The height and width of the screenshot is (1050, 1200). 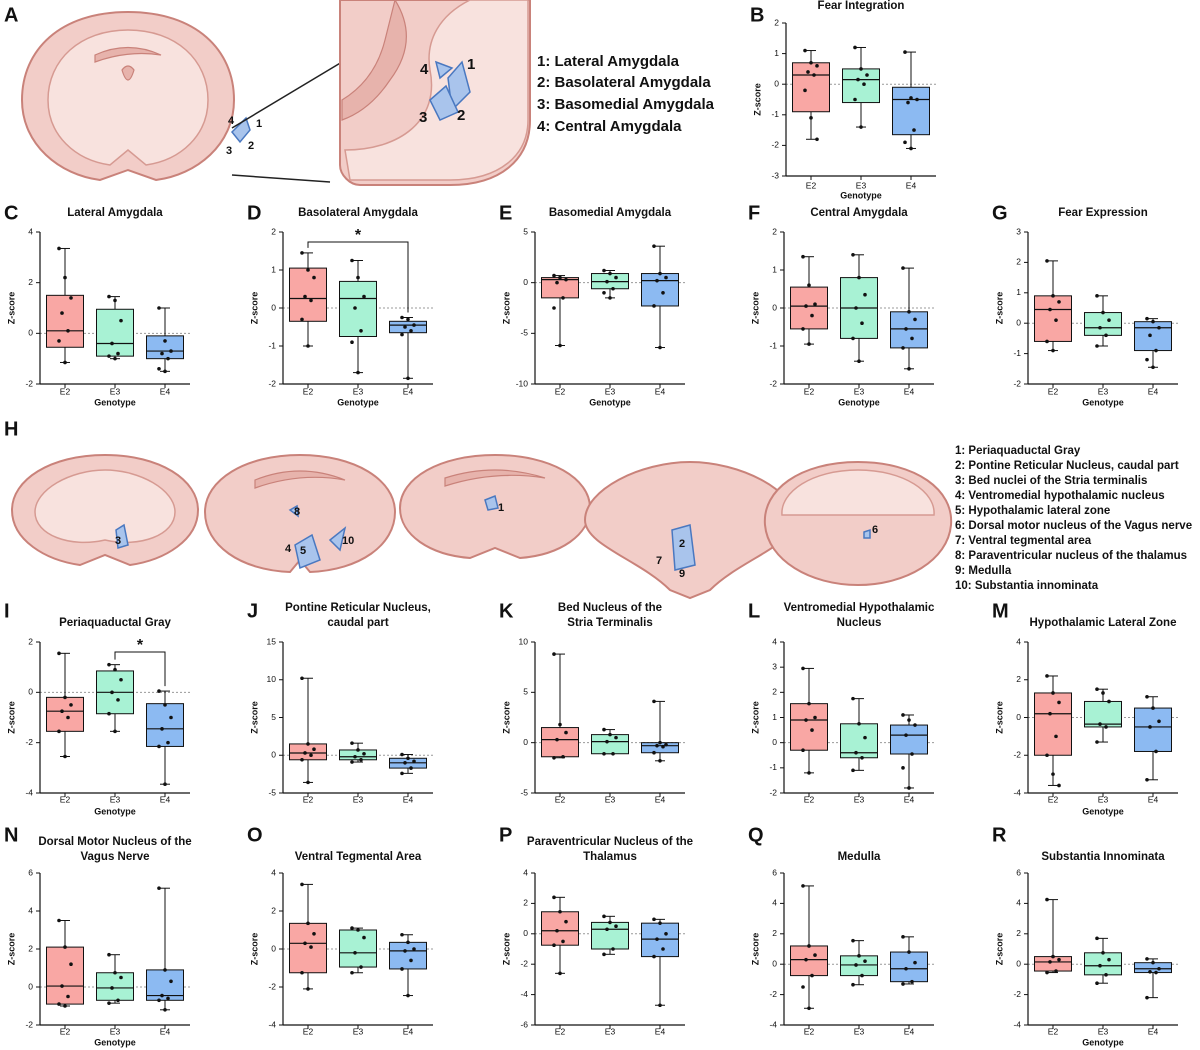 I want to click on chart-title: Nucleus, so click(x=859, y=623).